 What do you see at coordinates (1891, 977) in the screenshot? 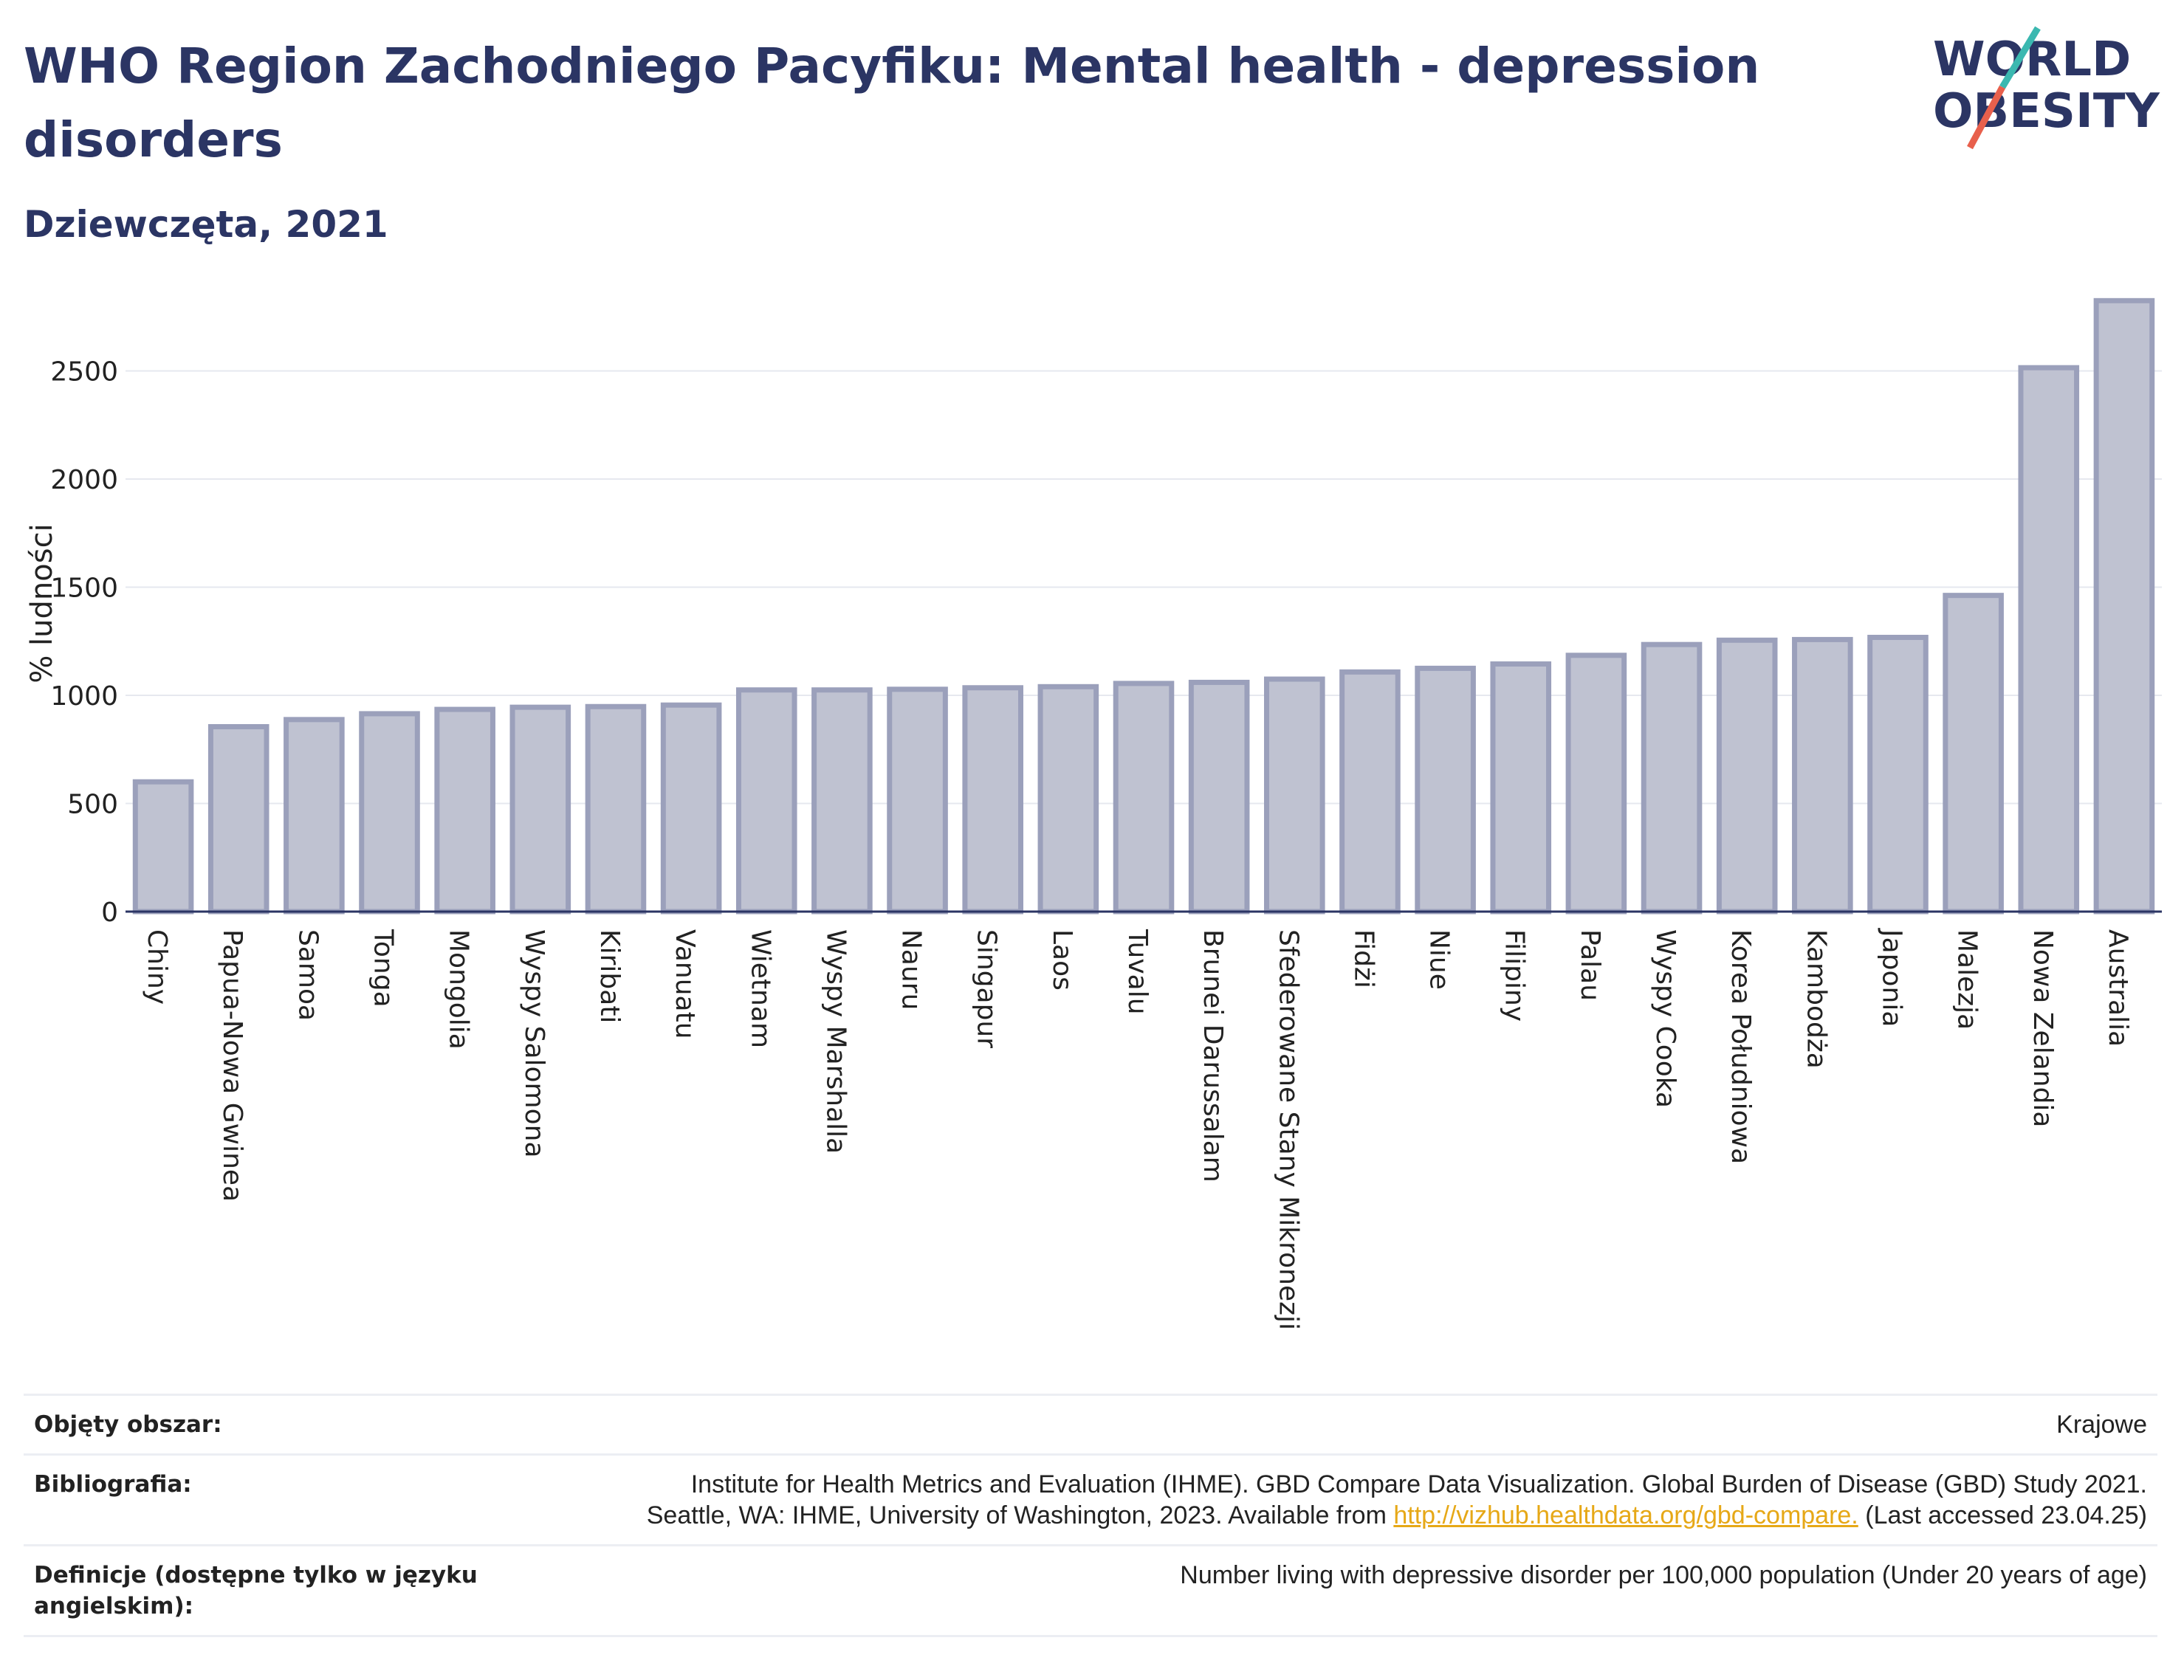
I see `x-tick-label: Japonia` at bounding box center [1891, 977].